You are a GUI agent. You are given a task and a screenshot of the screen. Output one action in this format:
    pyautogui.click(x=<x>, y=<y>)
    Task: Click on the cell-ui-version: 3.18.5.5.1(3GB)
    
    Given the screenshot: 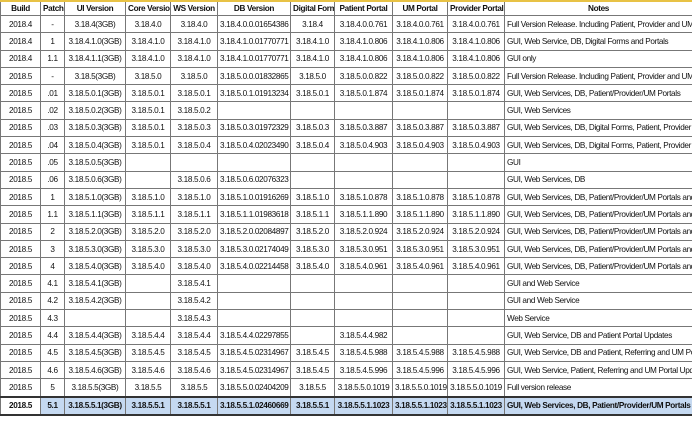 What is the action you would take?
    pyautogui.click(x=95, y=405)
    